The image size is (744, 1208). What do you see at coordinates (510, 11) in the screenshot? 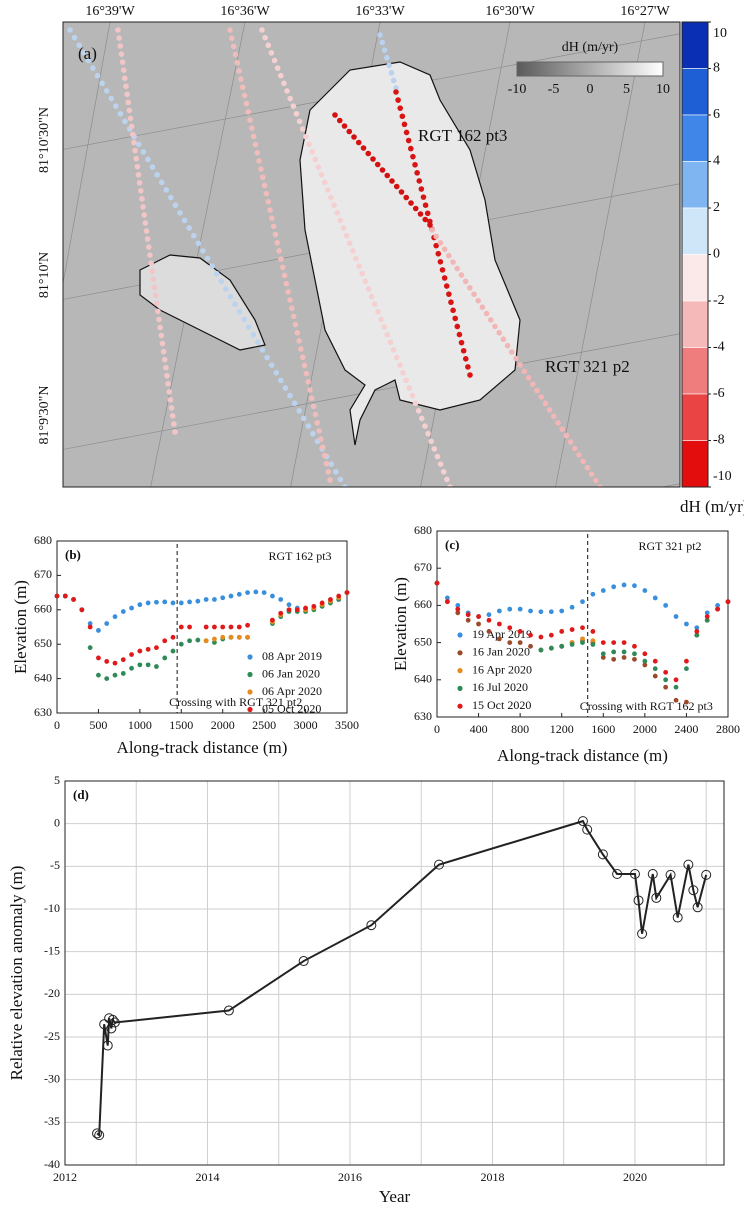
I see `longitude-label: 16°30'W` at bounding box center [510, 11].